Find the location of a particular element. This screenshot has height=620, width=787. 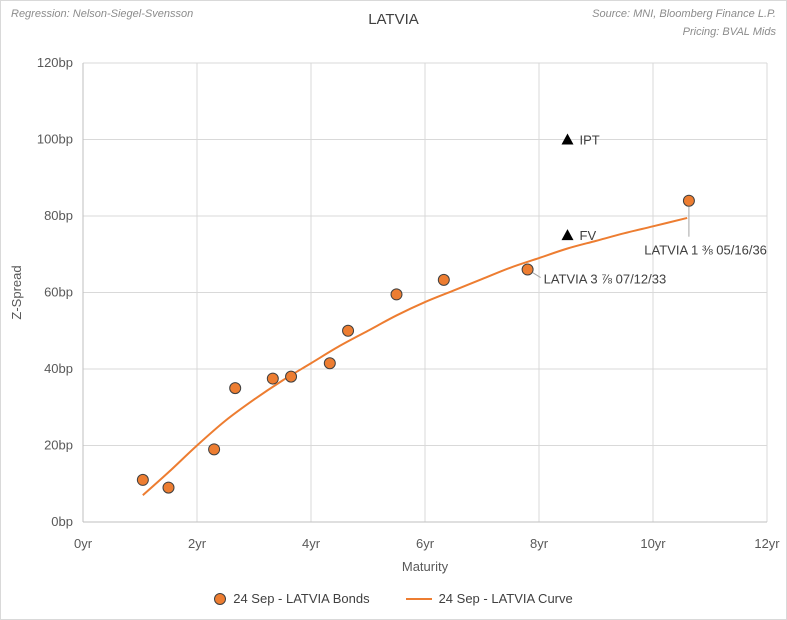

x-axis-title: Maturity is located at coordinates (425, 566).